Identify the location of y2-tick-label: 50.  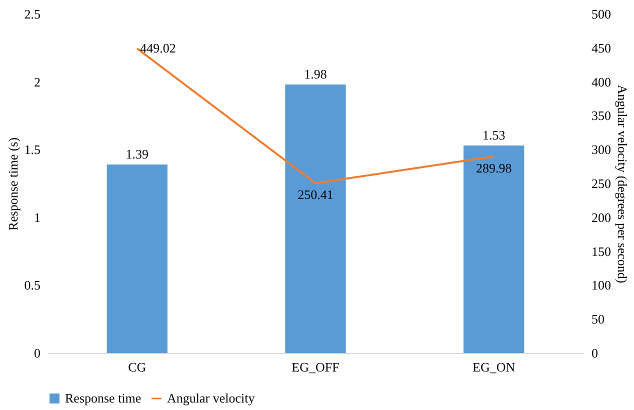
(598, 319).